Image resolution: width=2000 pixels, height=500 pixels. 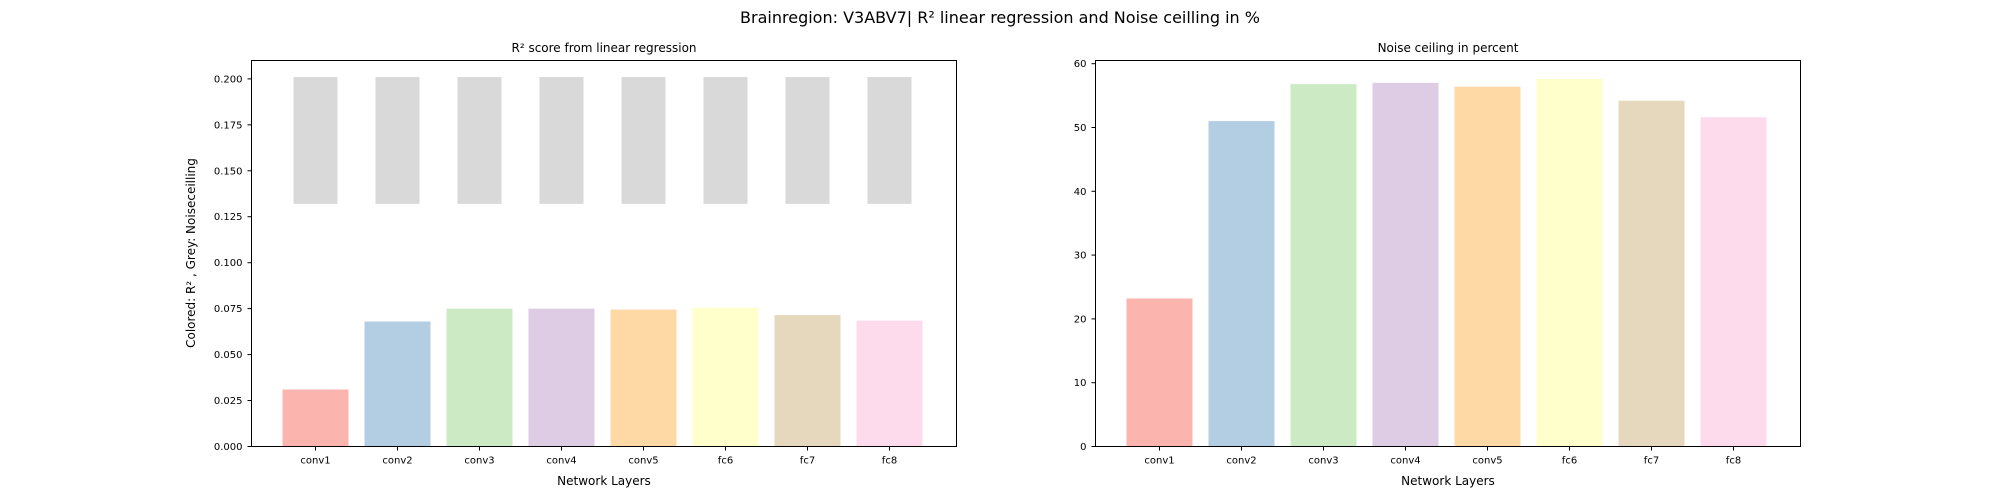 What do you see at coordinates (1487, 266) in the screenshot?
I see `noise-ceiling-bar-conv5` at bounding box center [1487, 266].